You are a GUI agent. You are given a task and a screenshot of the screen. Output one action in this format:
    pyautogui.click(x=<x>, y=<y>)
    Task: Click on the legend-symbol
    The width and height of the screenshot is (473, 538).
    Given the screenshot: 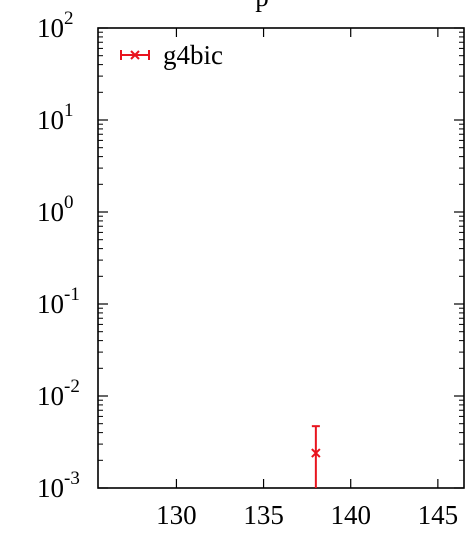 What is the action you would take?
    pyautogui.click(x=135, y=55)
    